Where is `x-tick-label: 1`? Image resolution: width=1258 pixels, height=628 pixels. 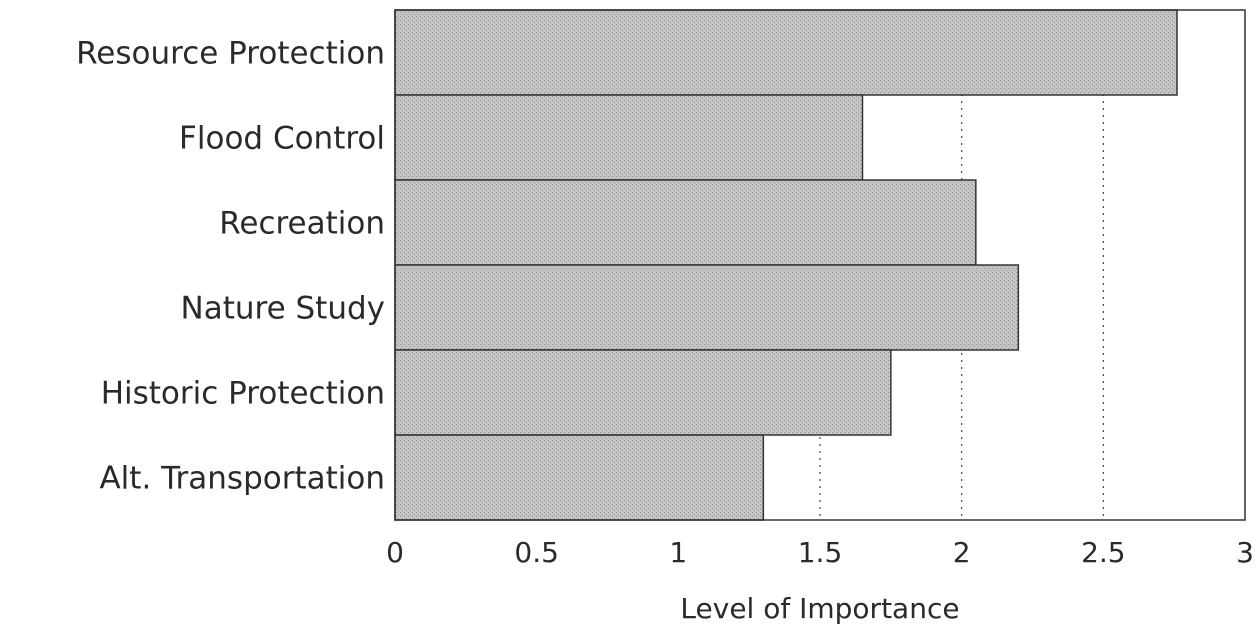
x-tick-label: 1 is located at coordinates (678, 552).